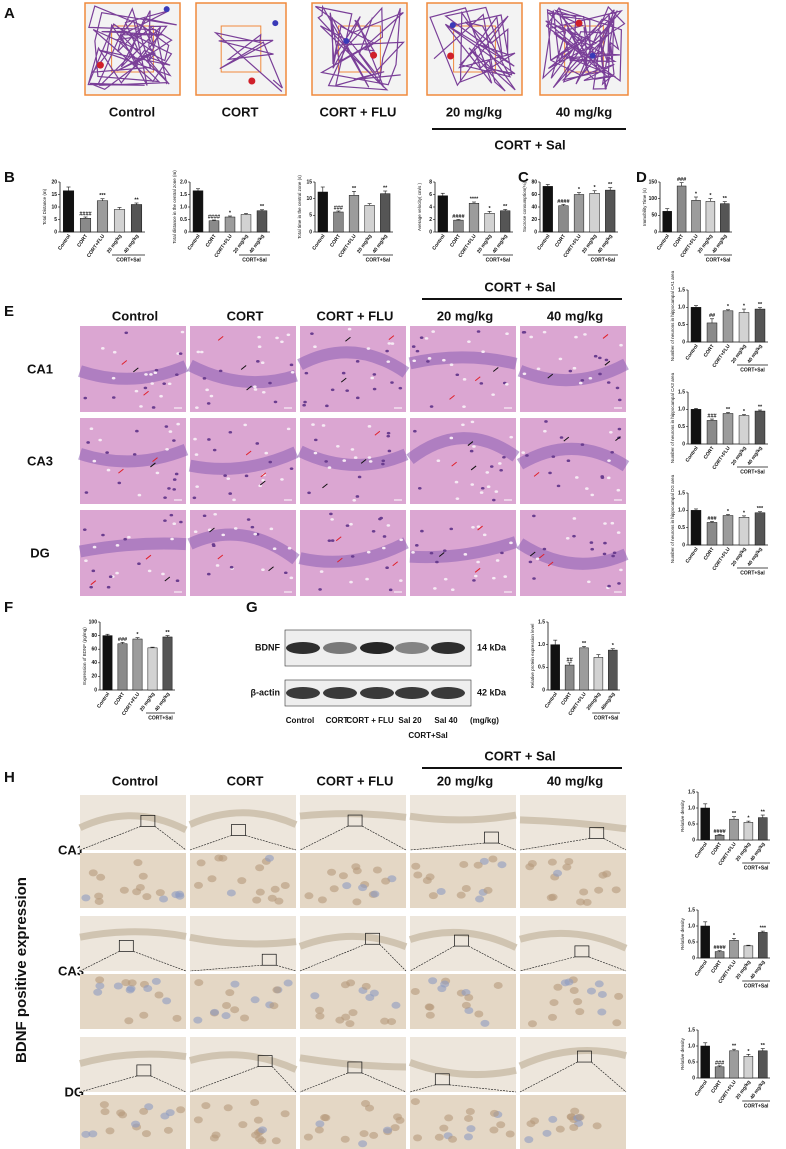 The height and width of the screenshot is (1149, 786). I want to click on y-tick-label: 0.5, so click(681, 528).